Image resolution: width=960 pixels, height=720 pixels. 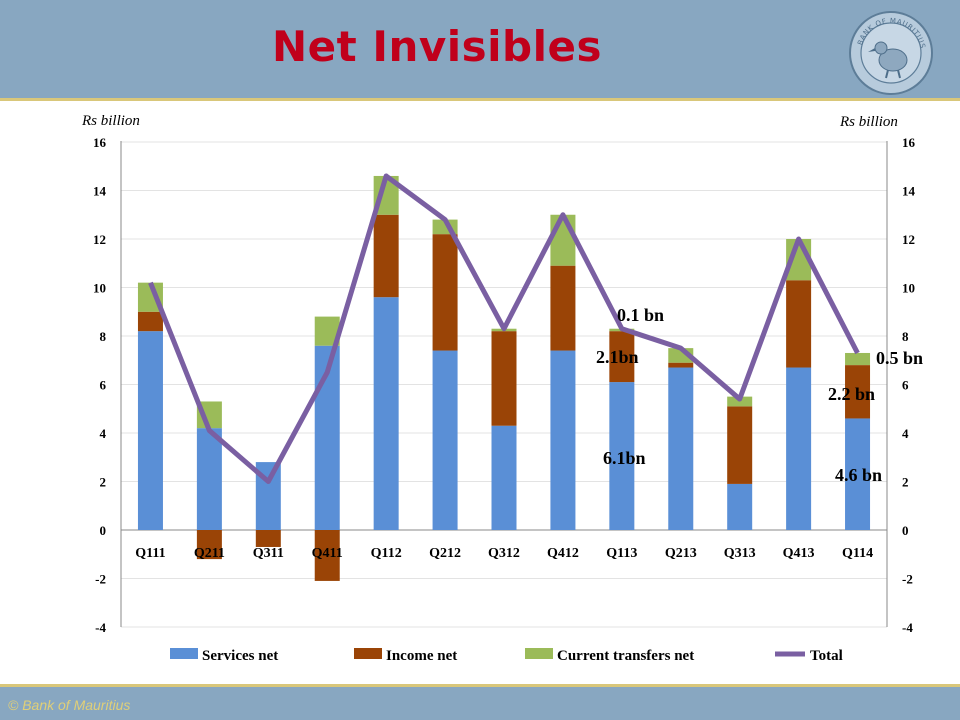 I want to click on category-label-Q111: Q111, so click(x=150, y=553).